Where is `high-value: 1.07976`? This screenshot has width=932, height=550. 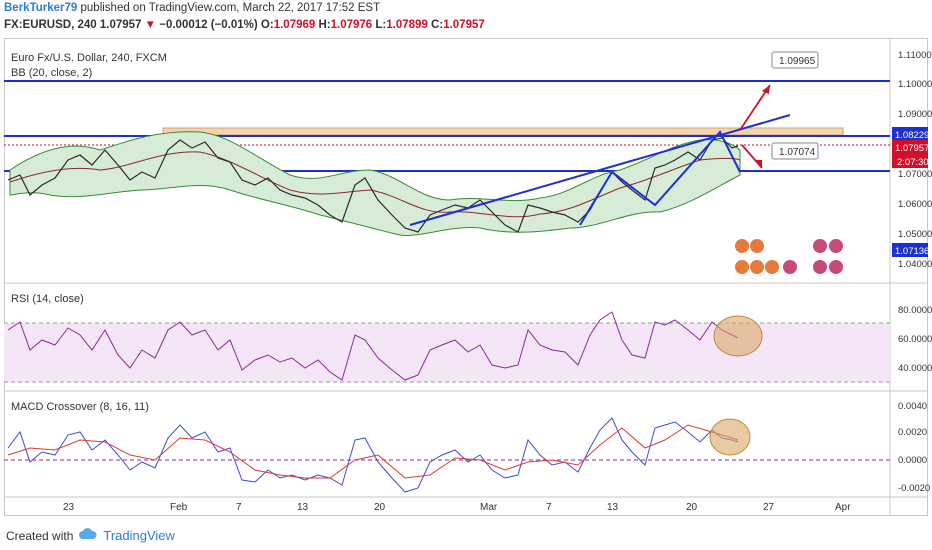 high-value: 1.07976 is located at coordinates (351, 25).